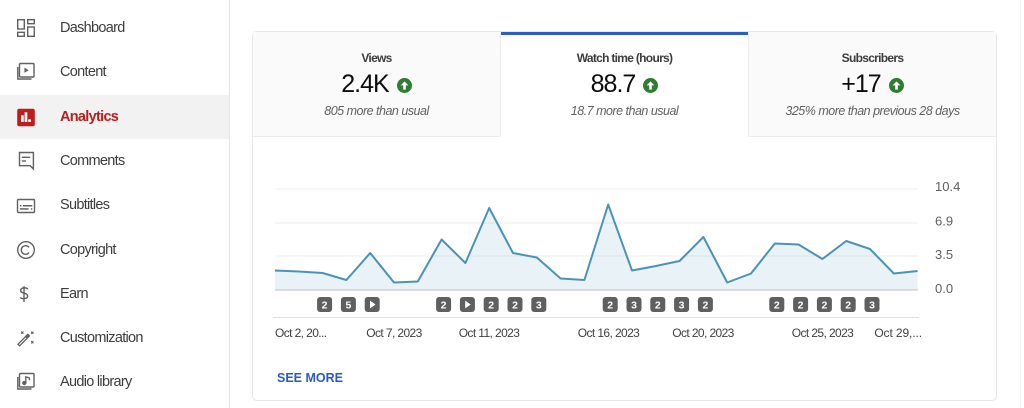 Image resolution: width=1024 pixels, height=408 pixels. Describe the element at coordinates (703, 333) in the screenshot. I see `svg-text: Oct 20, 2023` at that location.